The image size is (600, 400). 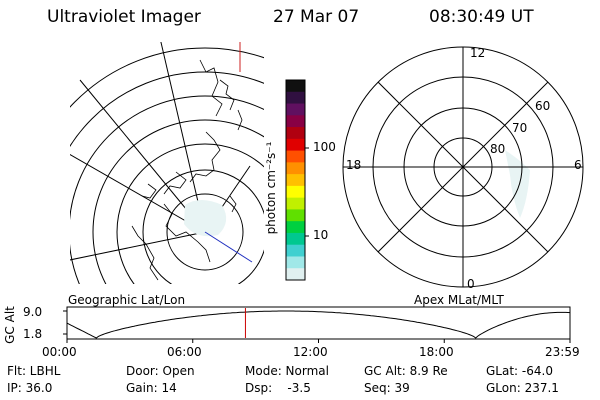 What do you see at coordinates (151, 388) in the screenshot?
I see `gain-label: Gain: 14` at bounding box center [151, 388].